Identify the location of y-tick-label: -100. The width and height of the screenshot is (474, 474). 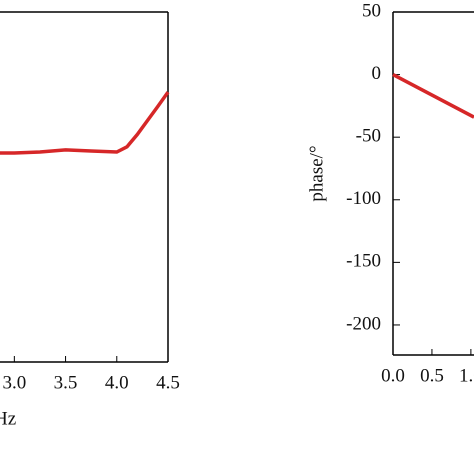
(363, 198).